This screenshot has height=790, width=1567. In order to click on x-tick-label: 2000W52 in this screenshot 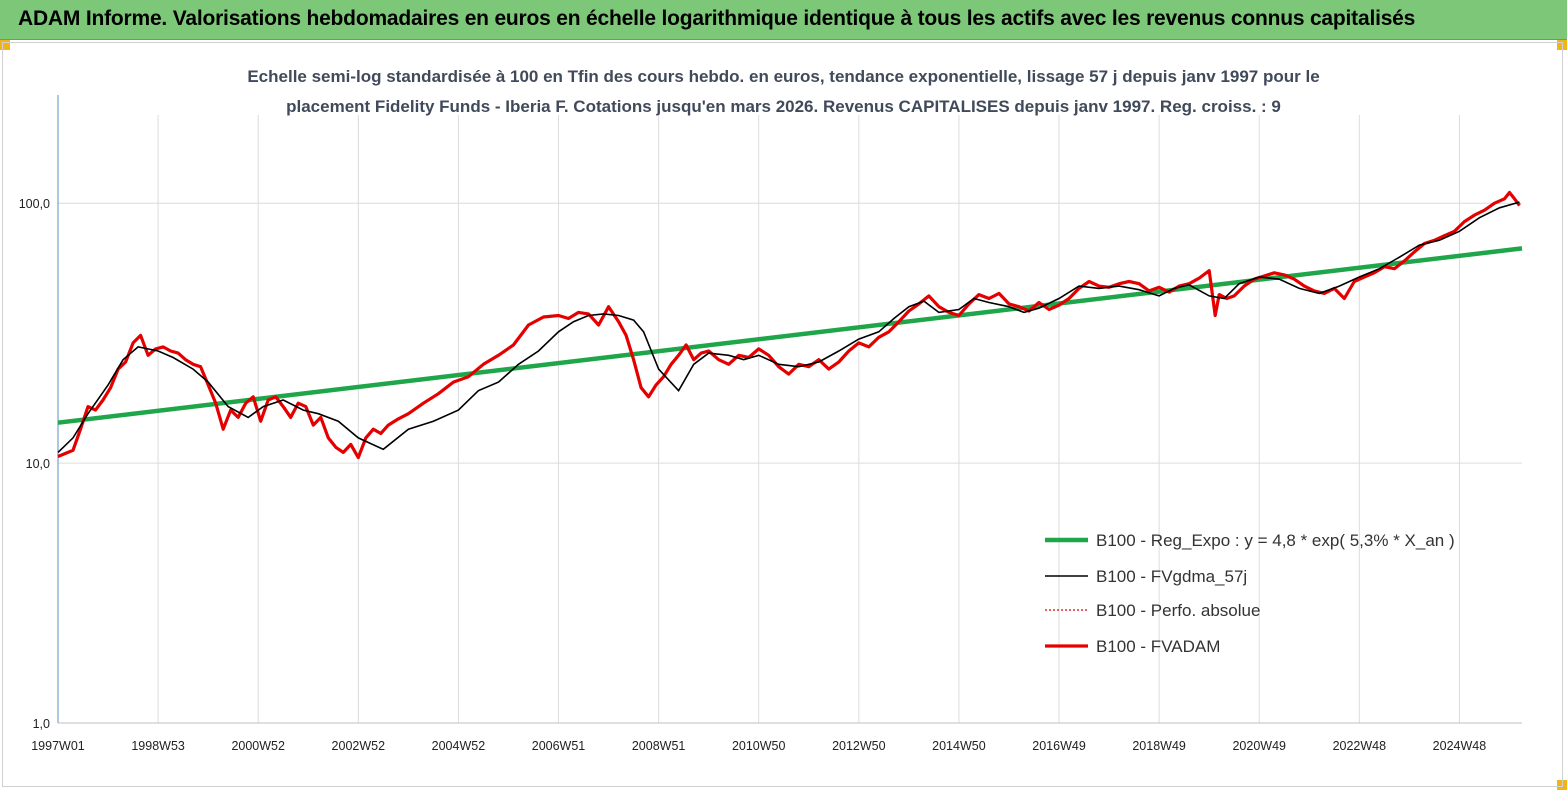, I will do `click(258, 746)`.